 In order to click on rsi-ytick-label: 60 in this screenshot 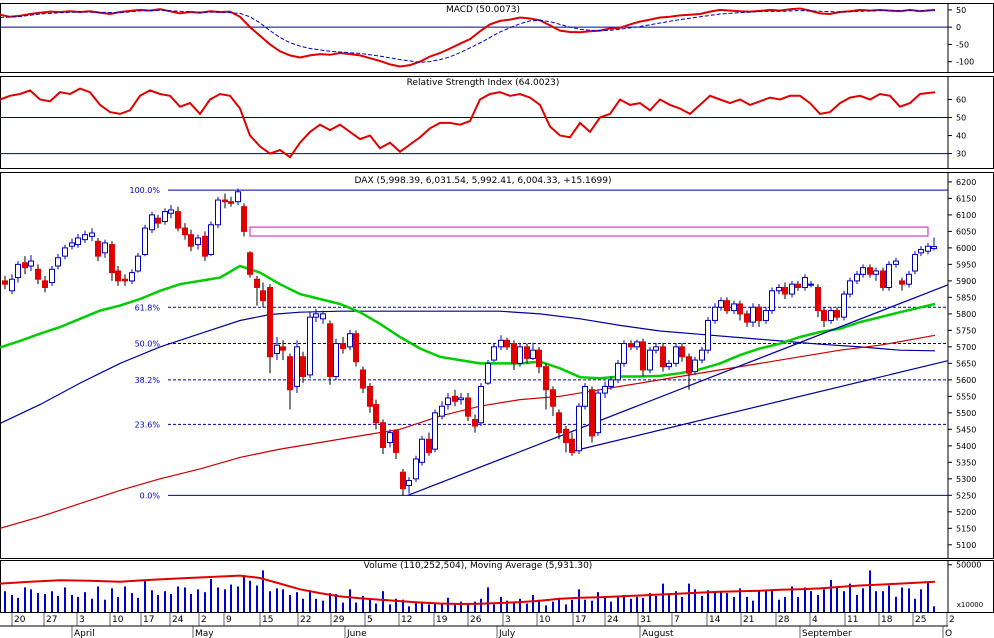, I will do `click(961, 99)`.